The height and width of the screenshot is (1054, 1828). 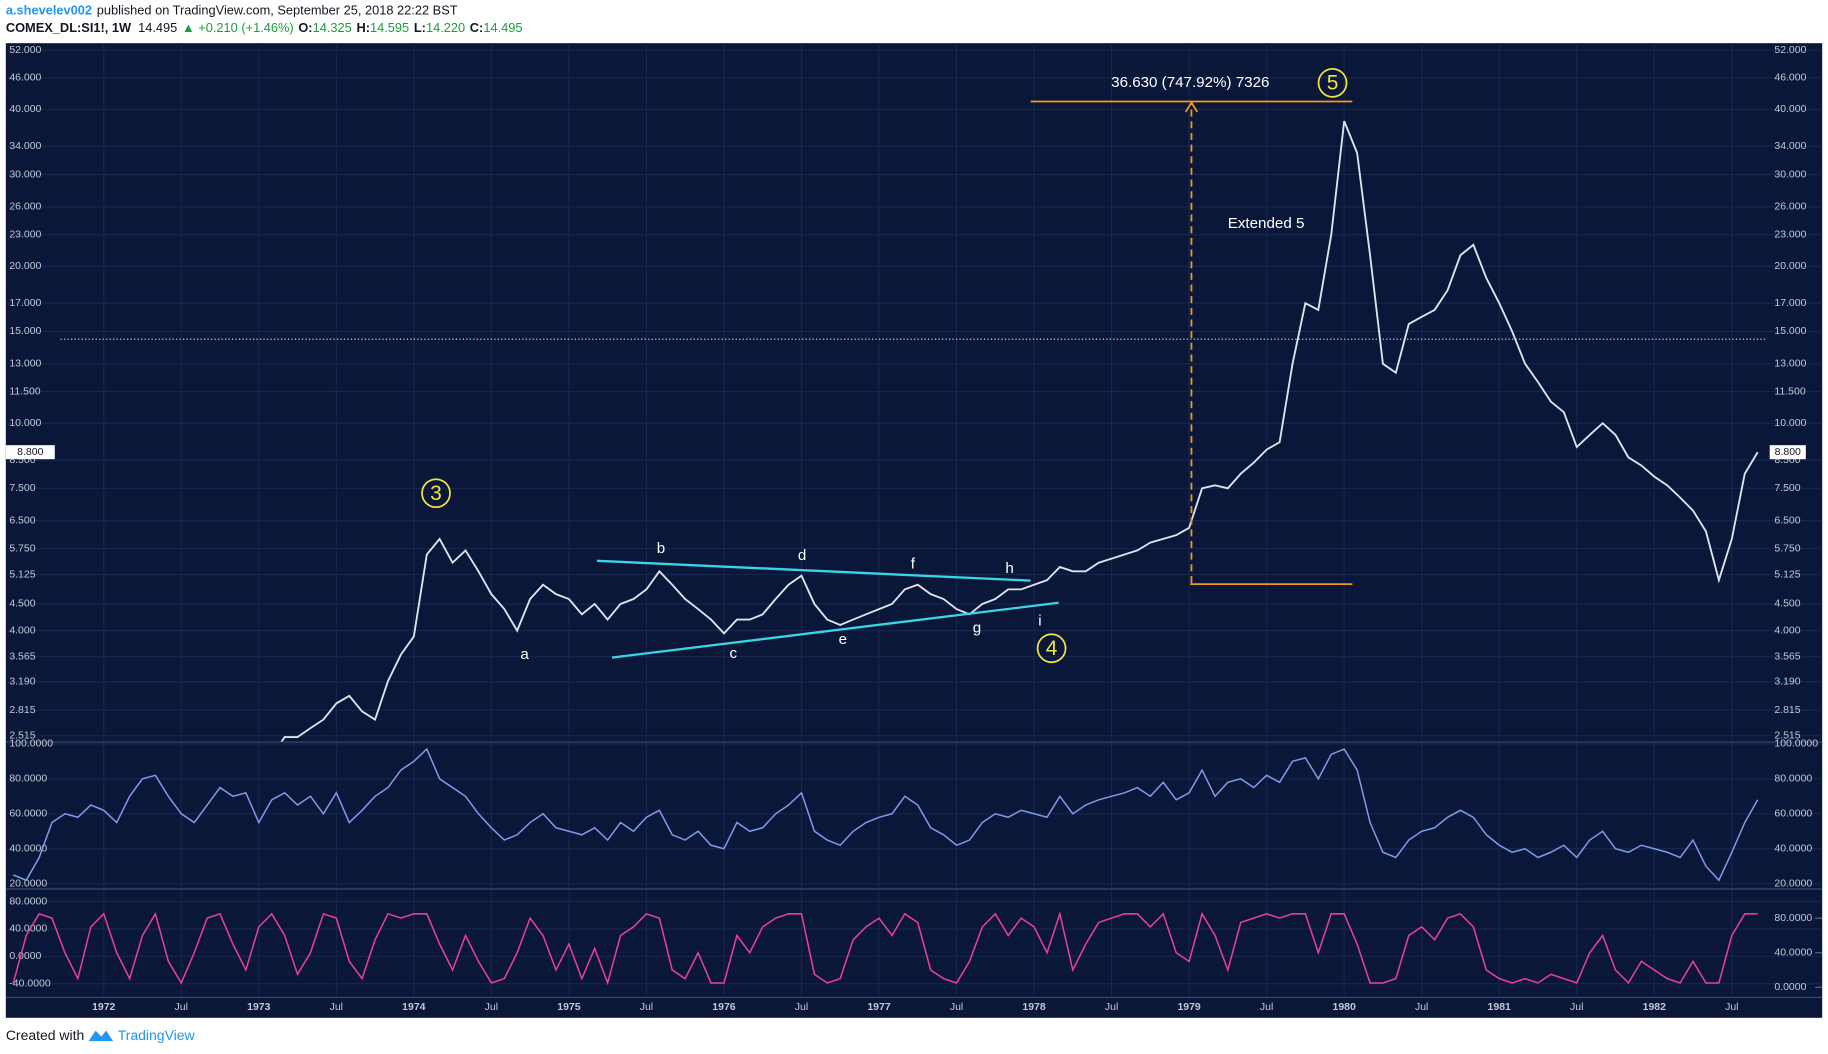 I want to click on y-tick-label-right: 30.000, so click(x=1790, y=174).